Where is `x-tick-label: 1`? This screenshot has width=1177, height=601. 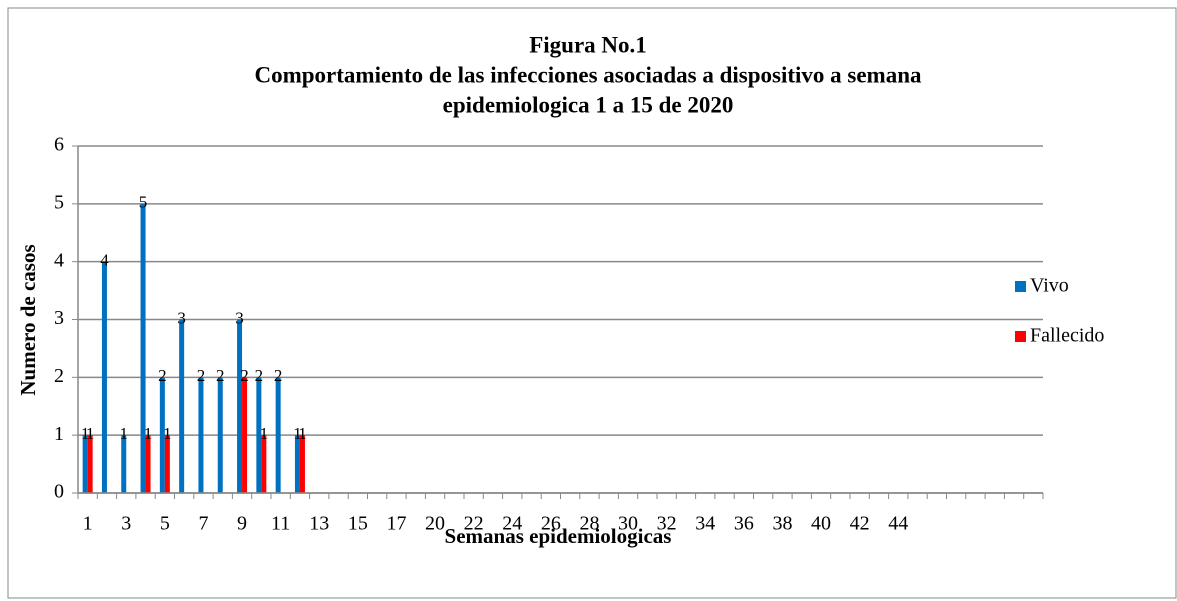 x-tick-label: 1 is located at coordinates (88, 524).